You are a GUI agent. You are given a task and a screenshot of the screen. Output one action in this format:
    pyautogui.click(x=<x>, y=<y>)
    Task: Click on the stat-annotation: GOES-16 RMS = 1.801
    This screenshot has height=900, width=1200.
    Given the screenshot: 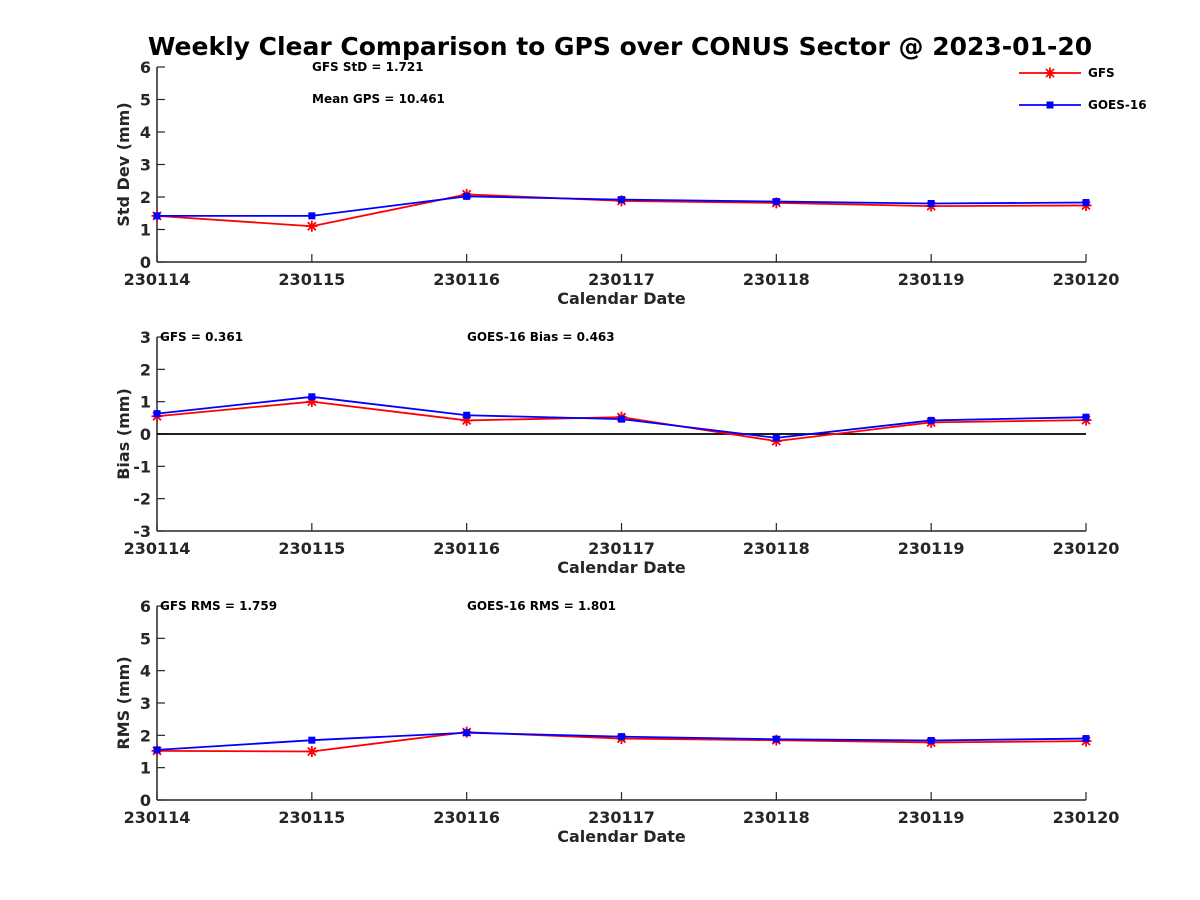 What is the action you would take?
    pyautogui.click(x=541, y=606)
    